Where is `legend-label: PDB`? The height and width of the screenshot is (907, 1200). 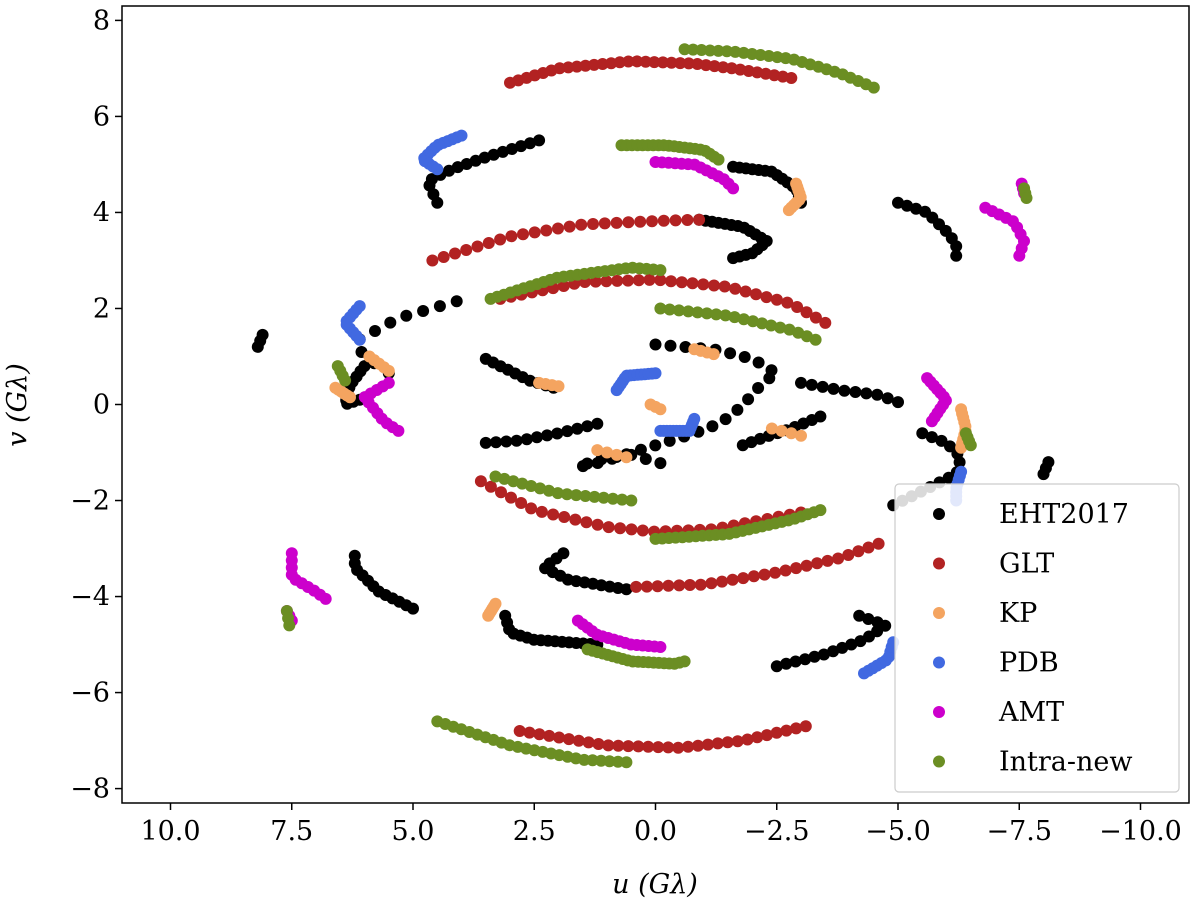 legend-label: PDB is located at coordinates (1029, 663).